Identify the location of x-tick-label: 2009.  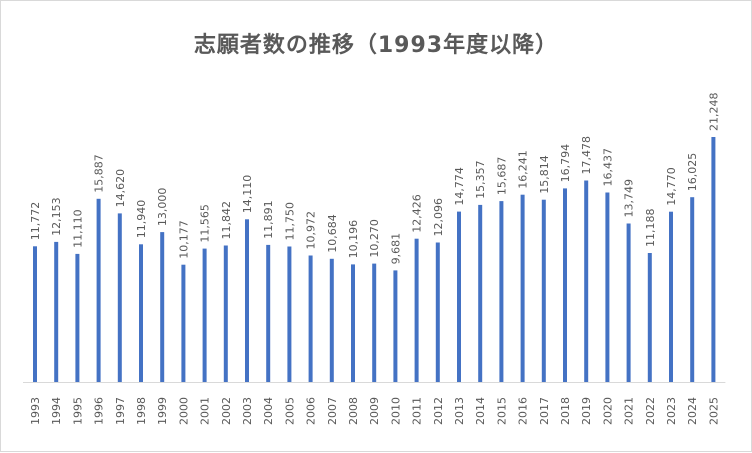
(374, 411).